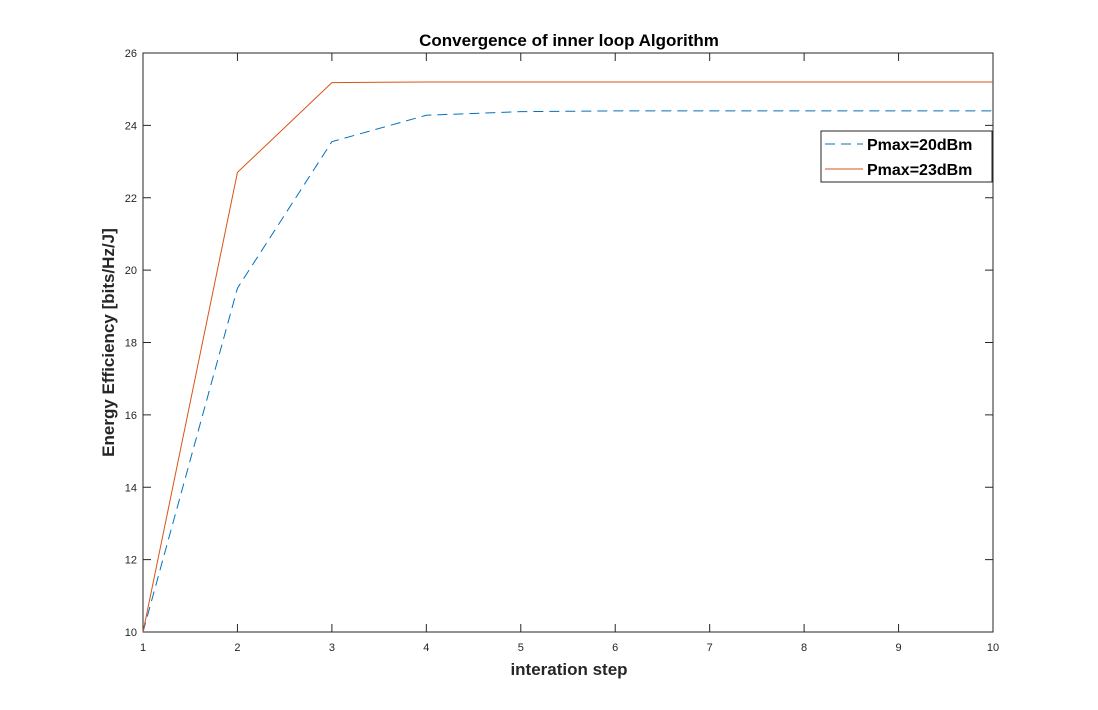 The width and height of the screenshot is (1098, 710). What do you see at coordinates (919, 145) in the screenshot?
I see `legend-label-1: Pmax=20dBm` at bounding box center [919, 145].